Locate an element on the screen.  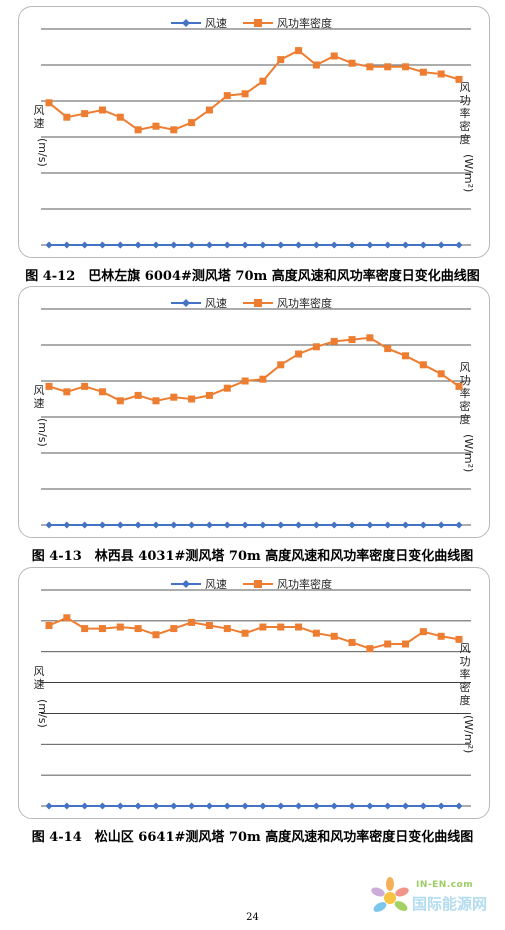
y-axis-title-right-char: 率 is located at coordinates (465, 674).